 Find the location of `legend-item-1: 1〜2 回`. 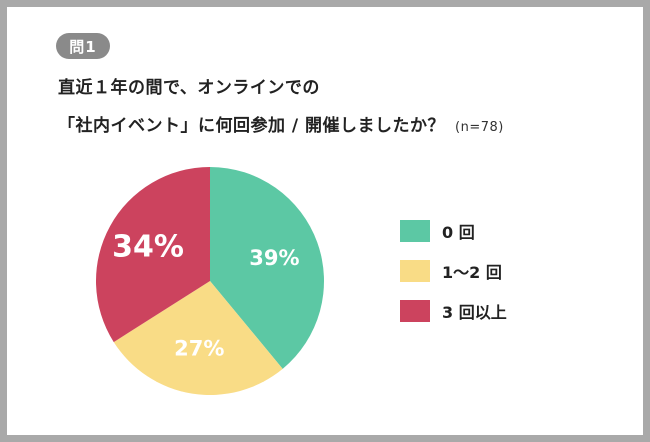

legend-item-1: 1〜2 回 is located at coordinates (453, 271).